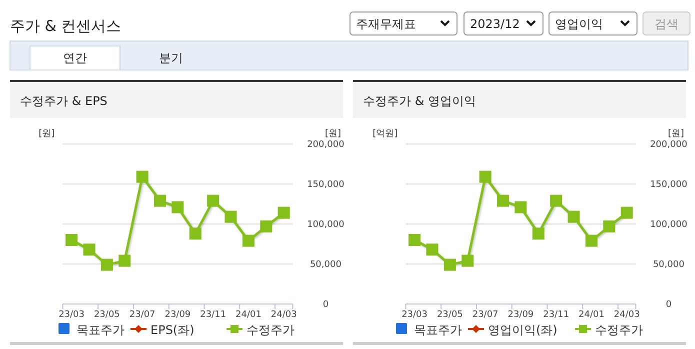 The height and width of the screenshot is (349, 695). Describe the element at coordinates (171, 58) in the screenshot. I see `text: 분기` at that location.